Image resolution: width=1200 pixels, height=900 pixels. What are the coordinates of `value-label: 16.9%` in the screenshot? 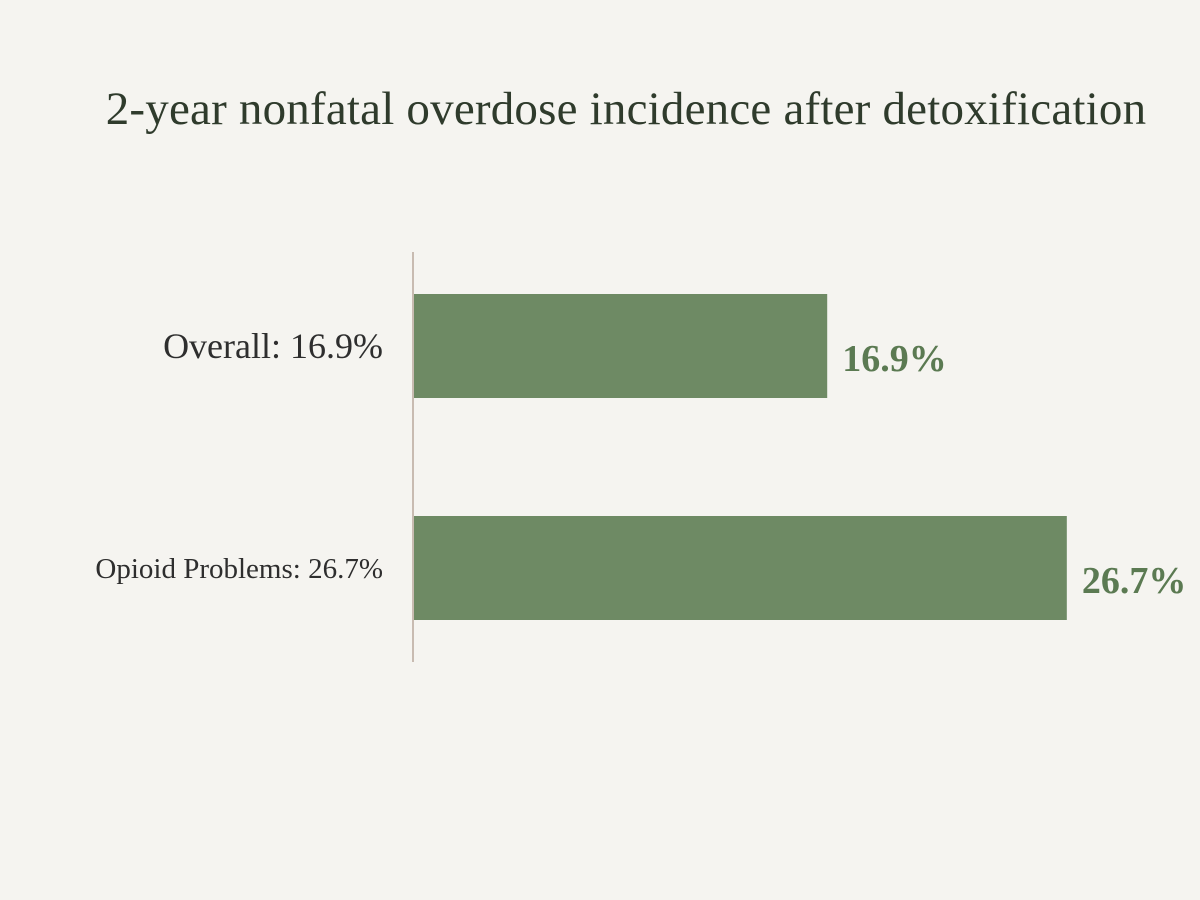 It's located at (894, 359).